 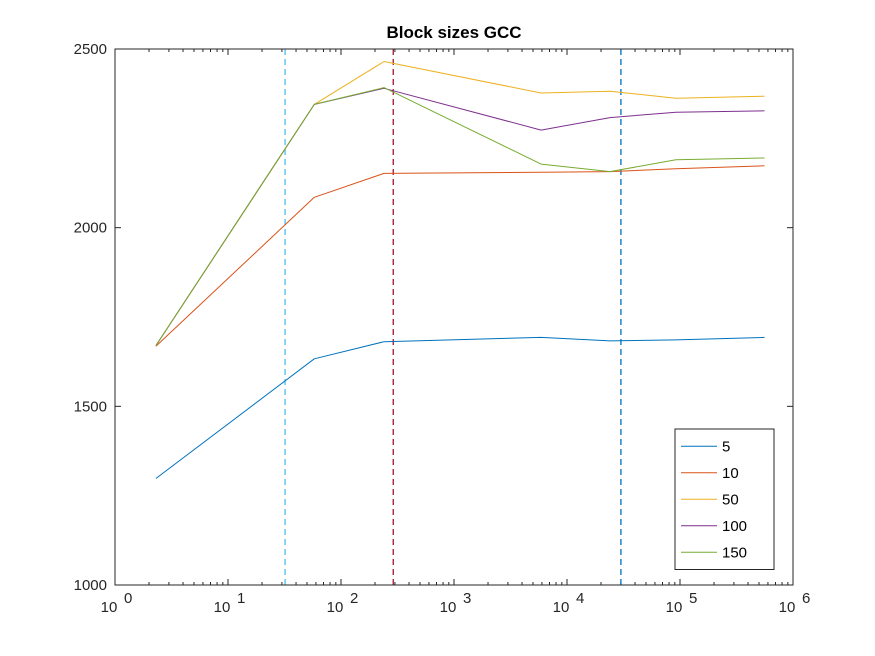 What do you see at coordinates (453, 32) in the screenshot?
I see `chart-title: Block sizes GCC` at bounding box center [453, 32].